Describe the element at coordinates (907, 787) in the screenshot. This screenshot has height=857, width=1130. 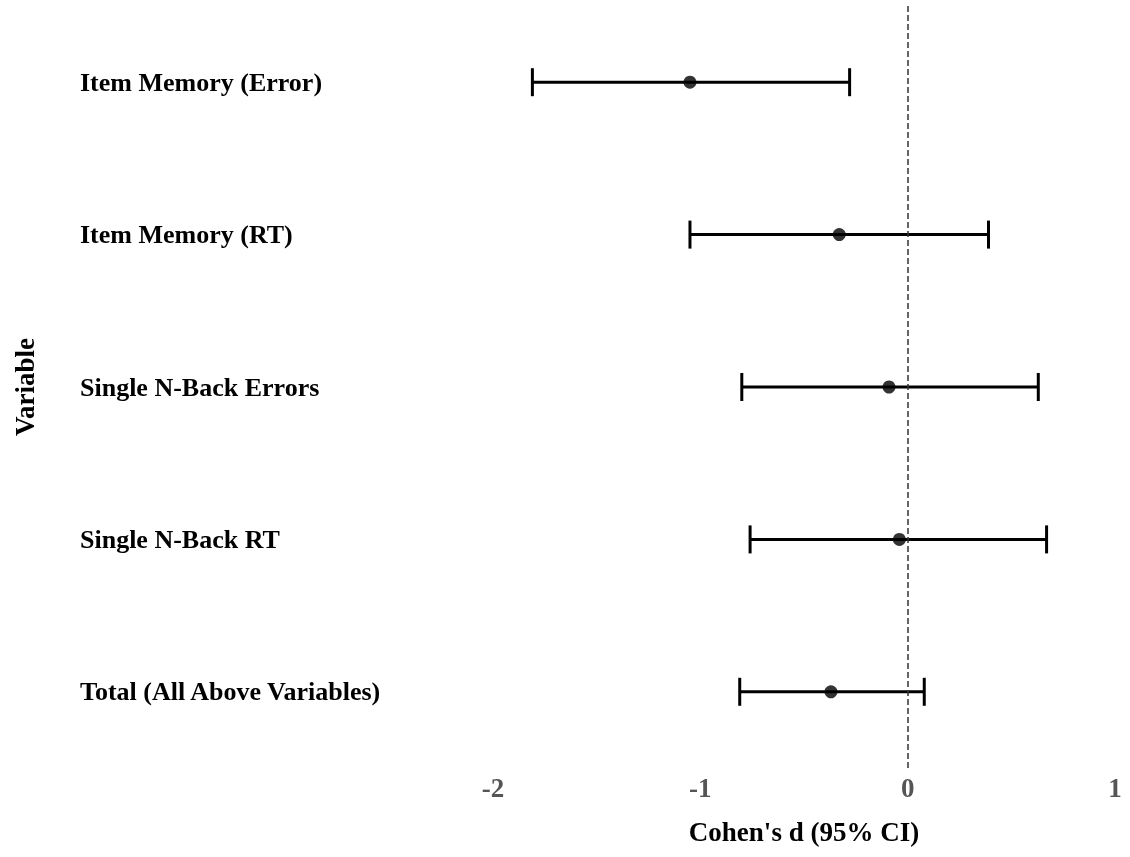
I see `x-tick-label: 0` at that location.